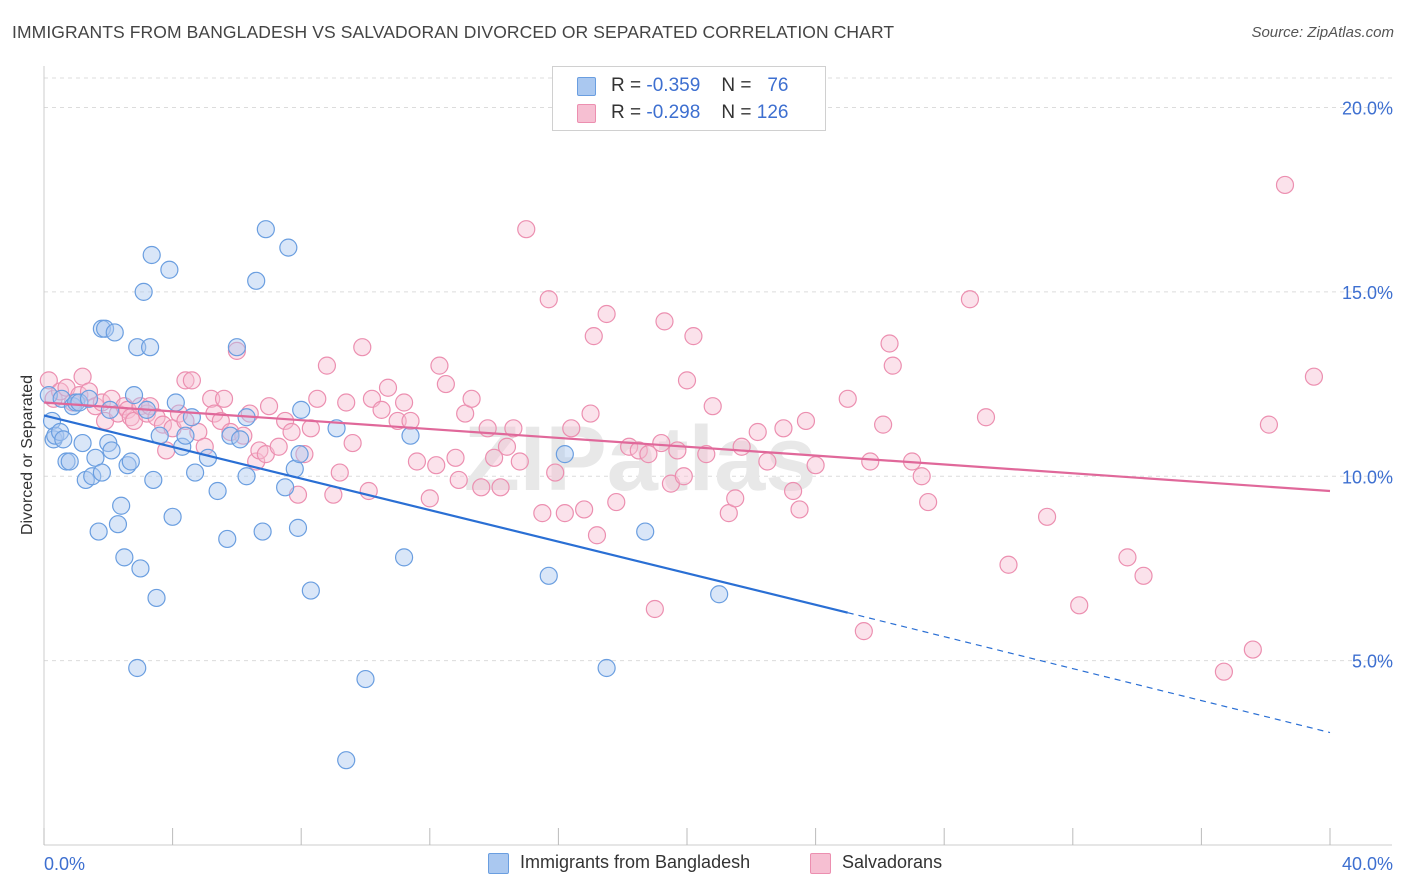 Image resolution: width=1406 pixels, height=892 pixels. What do you see at coordinates (820, 863) in the screenshot?
I see `legend-swatch-pink` at bounding box center [820, 863].